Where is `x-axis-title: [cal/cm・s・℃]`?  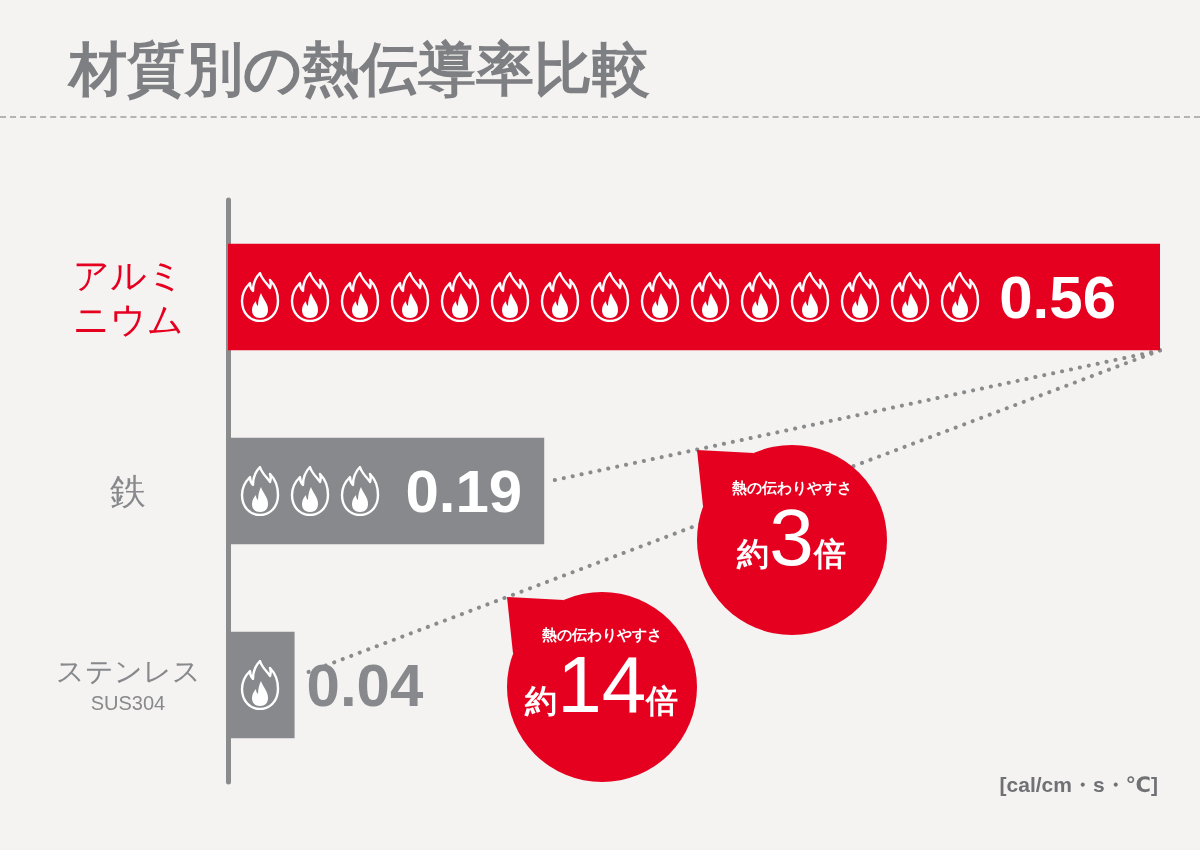 x-axis-title: [cal/cm・s・℃] is located at coordinates (1079, 784).